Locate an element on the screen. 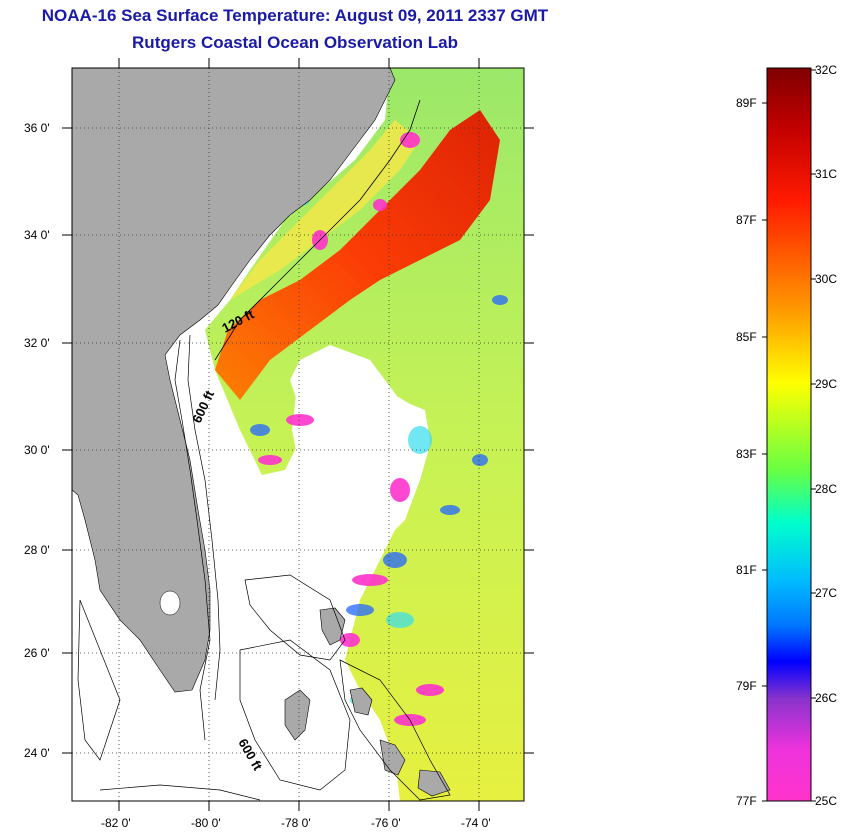  lat-label-26: 26 0' is located at coordinates (37, 653).